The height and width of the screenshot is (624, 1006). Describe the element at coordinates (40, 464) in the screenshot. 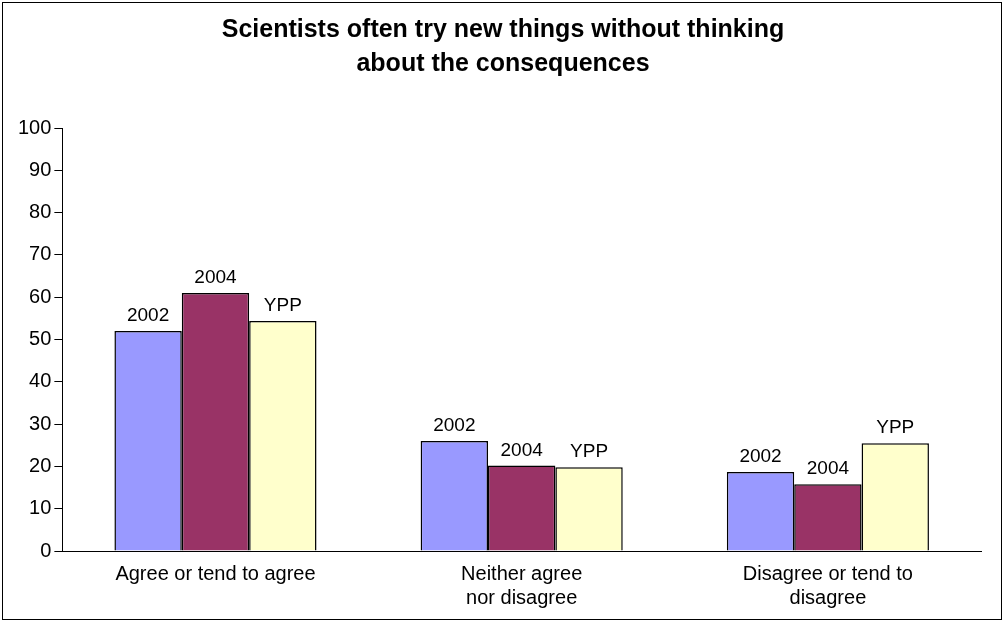

I see `y-tick-label: 20` at that location.